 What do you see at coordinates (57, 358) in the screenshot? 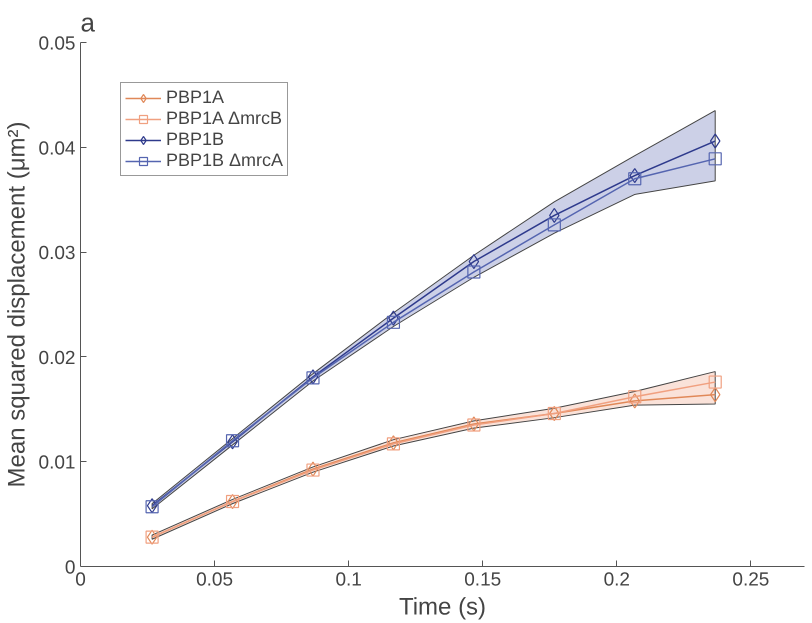
I see `y-tick-label: 0.02` at bounding box center [57, 358].